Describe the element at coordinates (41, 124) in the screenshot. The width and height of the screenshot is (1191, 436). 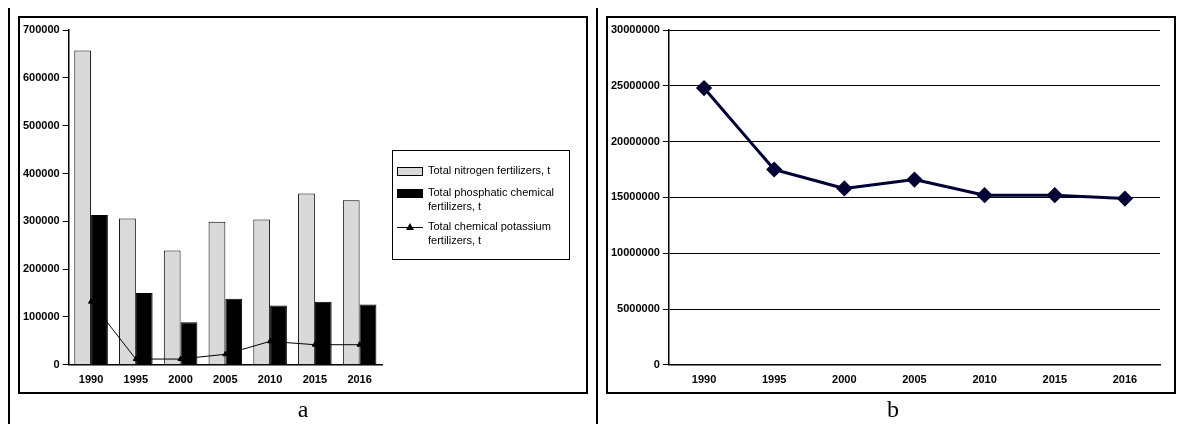
I see `y-tick-label: 500000` at that location.